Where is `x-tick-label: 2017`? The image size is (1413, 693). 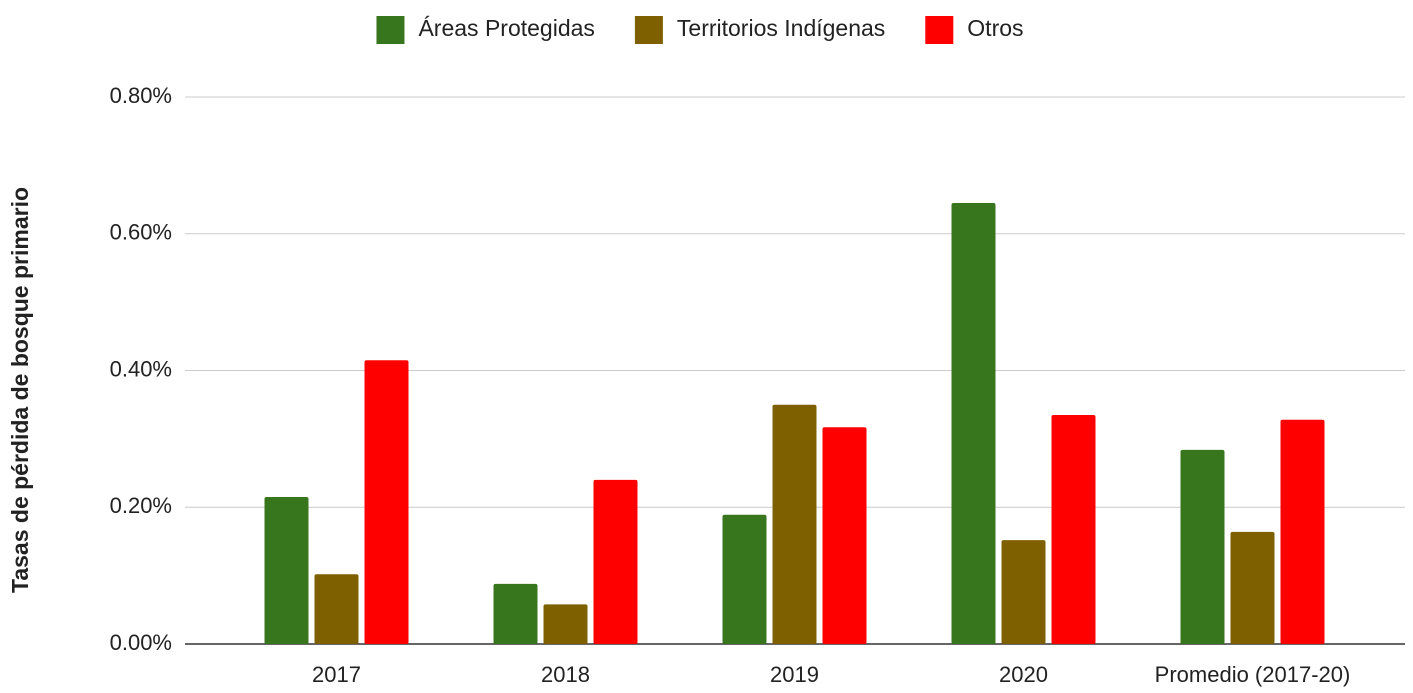
x-tick-label: 2017 is located at coordinates (336, 674).